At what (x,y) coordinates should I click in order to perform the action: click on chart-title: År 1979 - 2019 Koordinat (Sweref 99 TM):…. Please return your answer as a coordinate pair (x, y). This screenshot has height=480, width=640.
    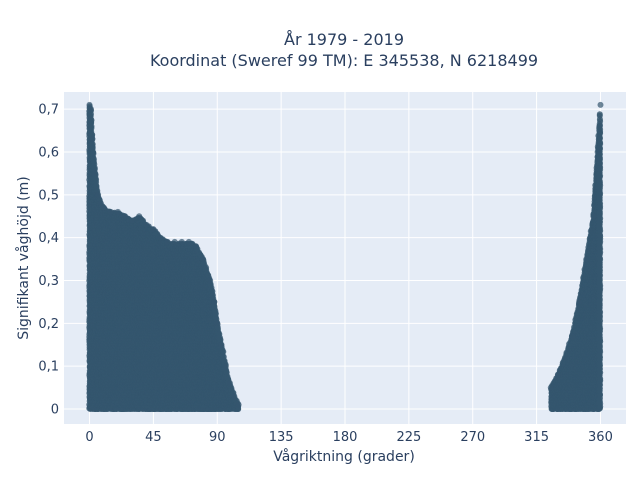
    Looking at the image, I should click on (344, 50).